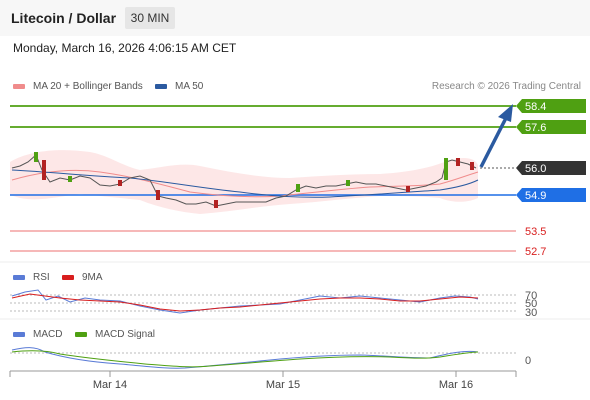  Describe the element at coordinates (535, 232) in the screenshot. I see `tag-53-5-text: 53.5` at that location.